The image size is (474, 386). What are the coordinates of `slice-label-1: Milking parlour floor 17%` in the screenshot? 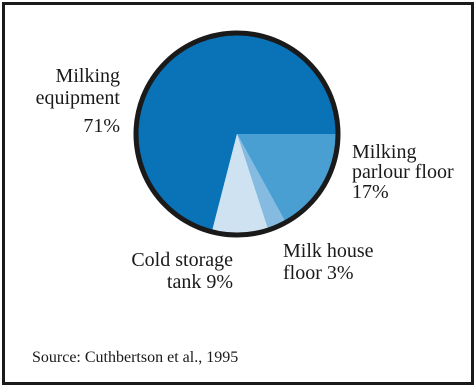 It's located at (403, 172).